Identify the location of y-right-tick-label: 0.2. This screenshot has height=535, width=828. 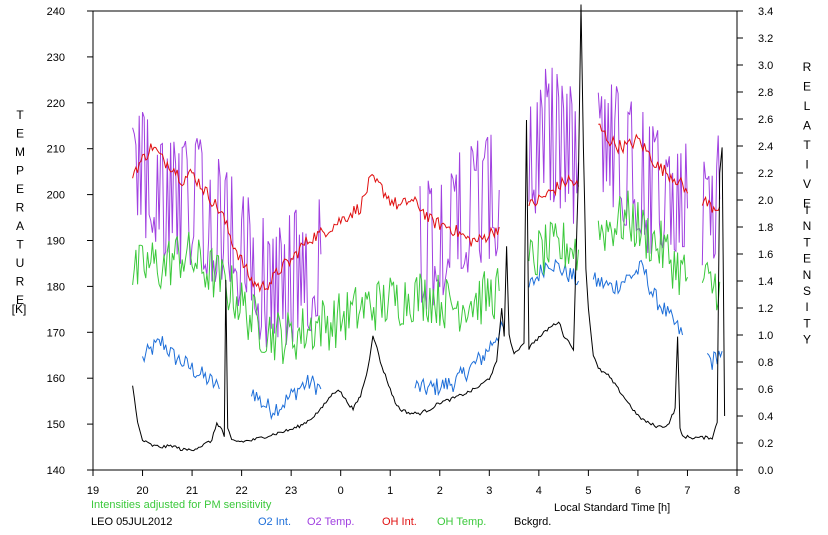
(765, 444).